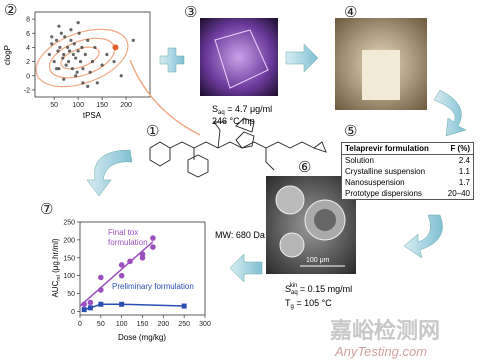 This screenshot has width=487, height=363. I want to click on axis-label: clogP, so click(7, 55).